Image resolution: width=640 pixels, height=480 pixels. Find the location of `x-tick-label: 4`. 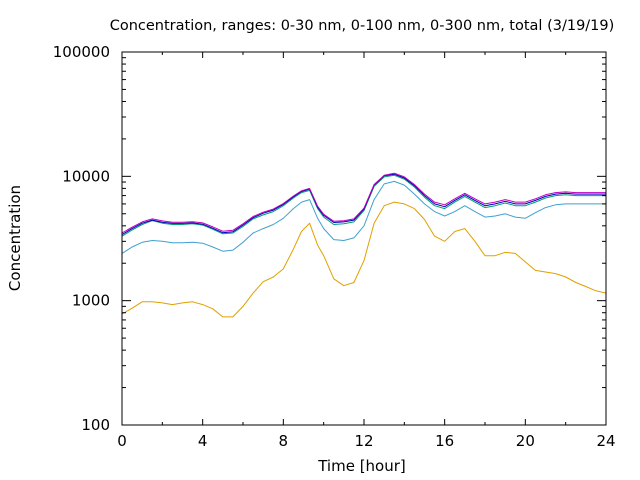

x-tick-label: 4 is located at coordinates (203, 441).